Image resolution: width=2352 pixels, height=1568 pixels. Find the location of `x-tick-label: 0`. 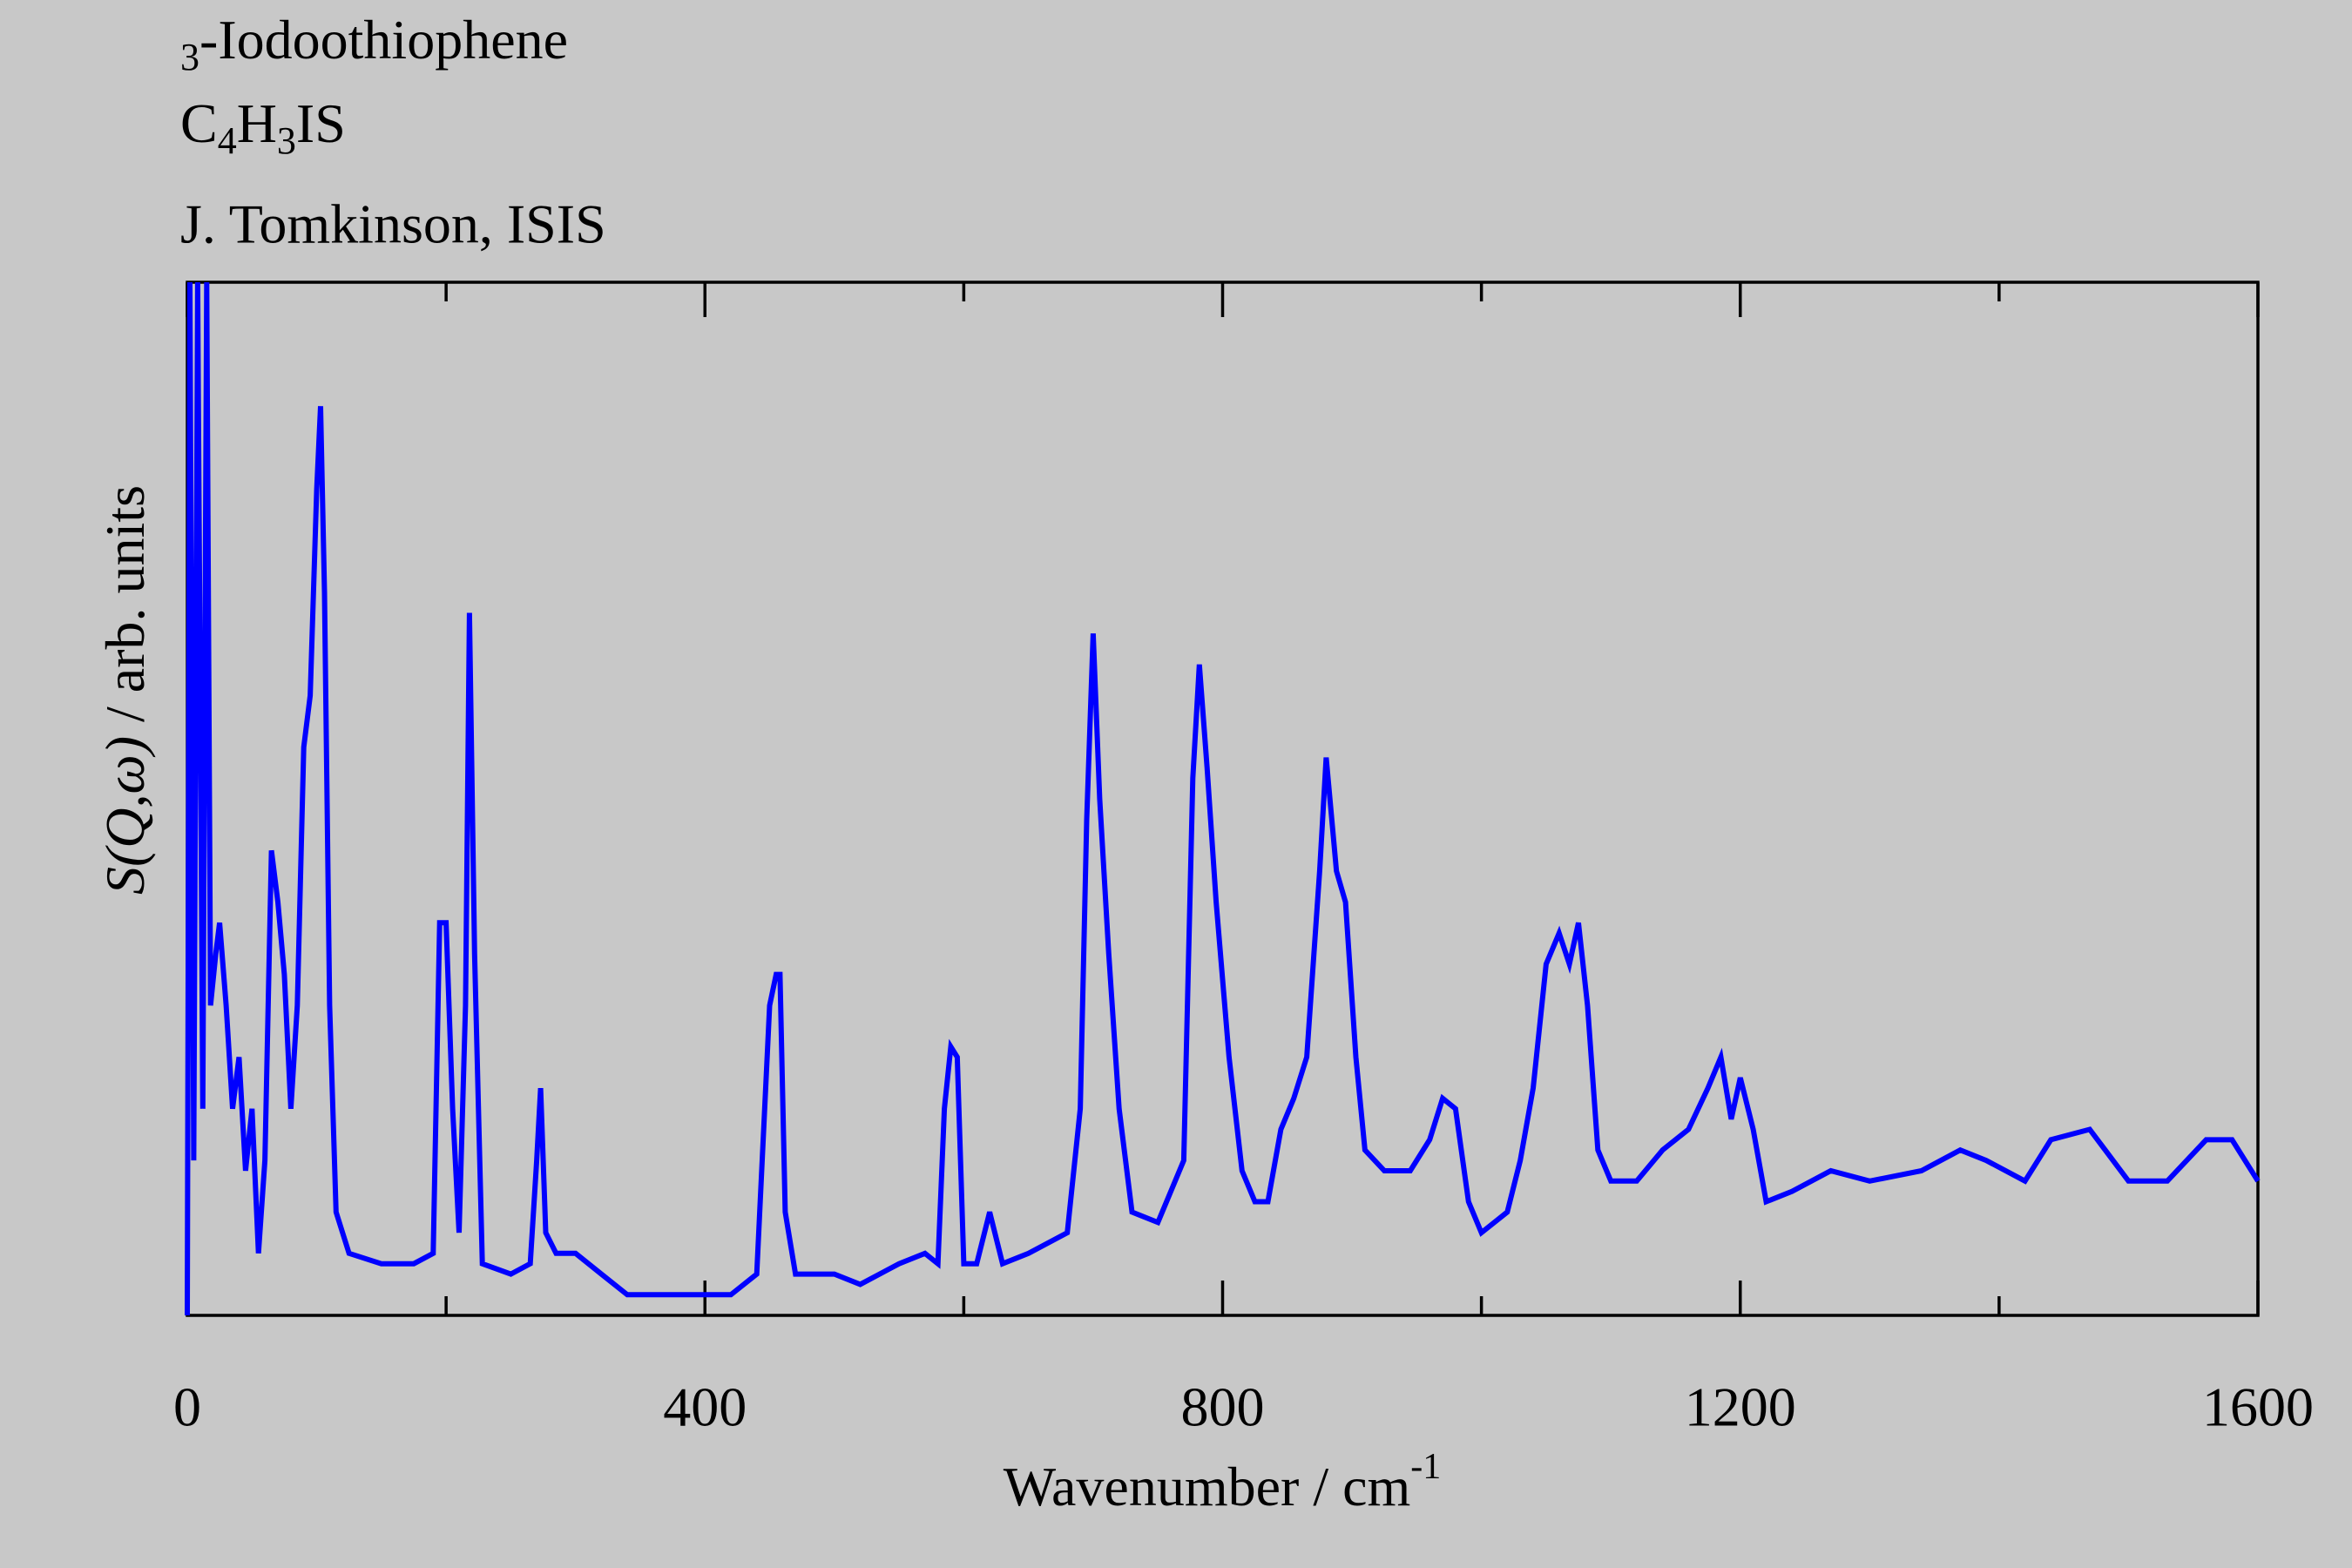

x-tick-label: 0 is located at coordinates (187, 1407).